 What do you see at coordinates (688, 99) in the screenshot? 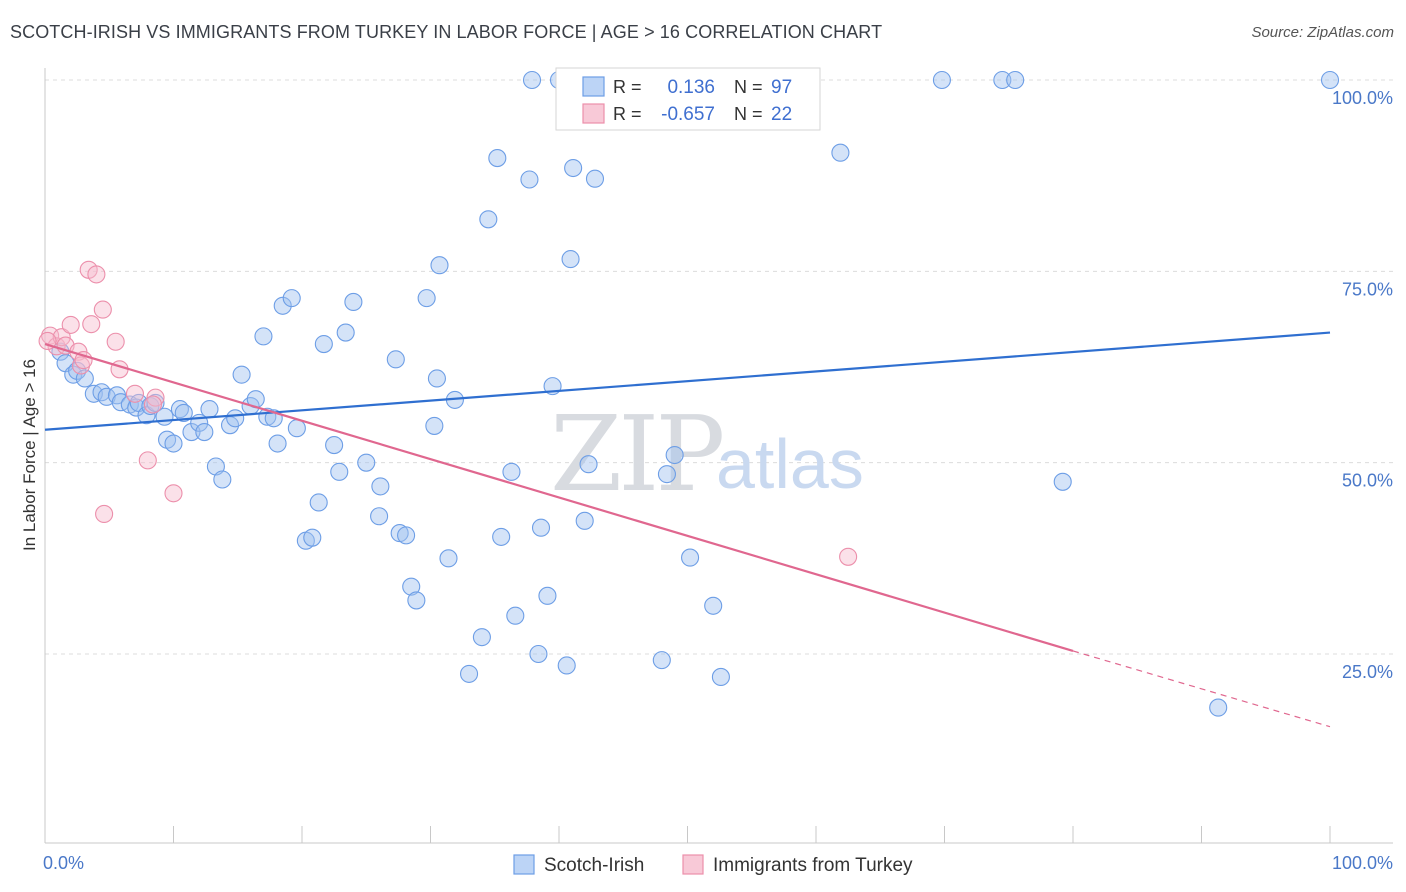
I see `legend: R = 0.136 N = 97 R = -0.657 N = 22` at bounding box center [688, 99].